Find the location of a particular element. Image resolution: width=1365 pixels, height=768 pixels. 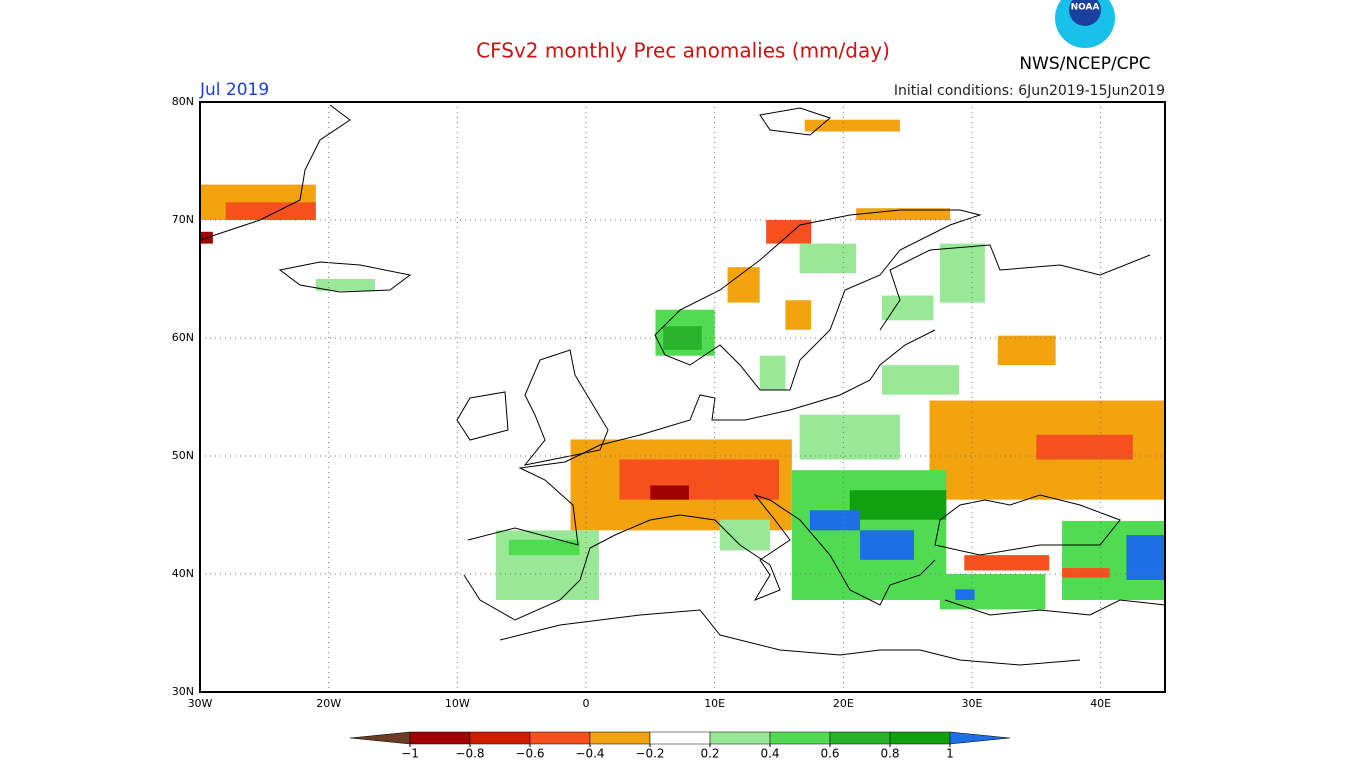

y-tick-label: 40N is located at coordinates (183, 573).